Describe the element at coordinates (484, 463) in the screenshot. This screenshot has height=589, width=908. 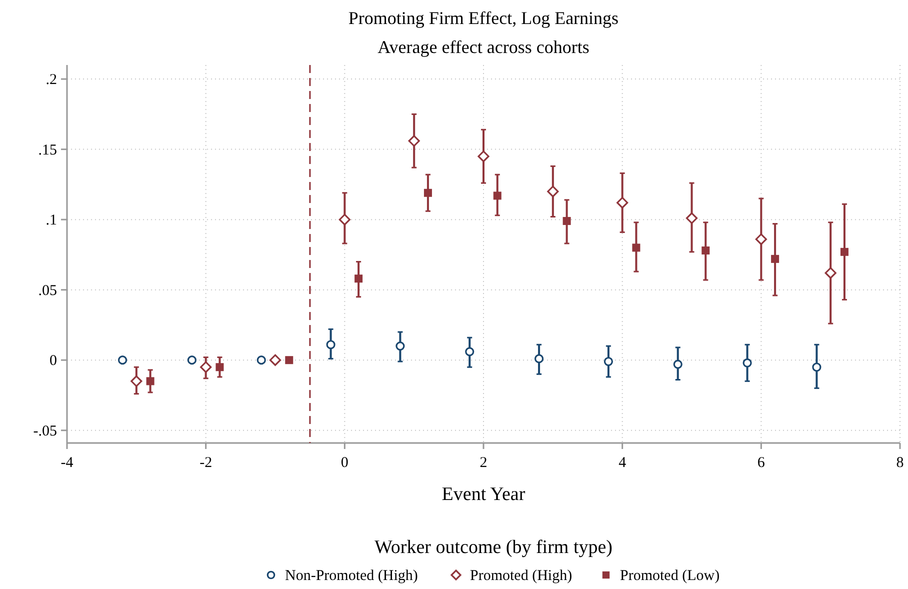
I see `x-tick-label: 2` at that location.